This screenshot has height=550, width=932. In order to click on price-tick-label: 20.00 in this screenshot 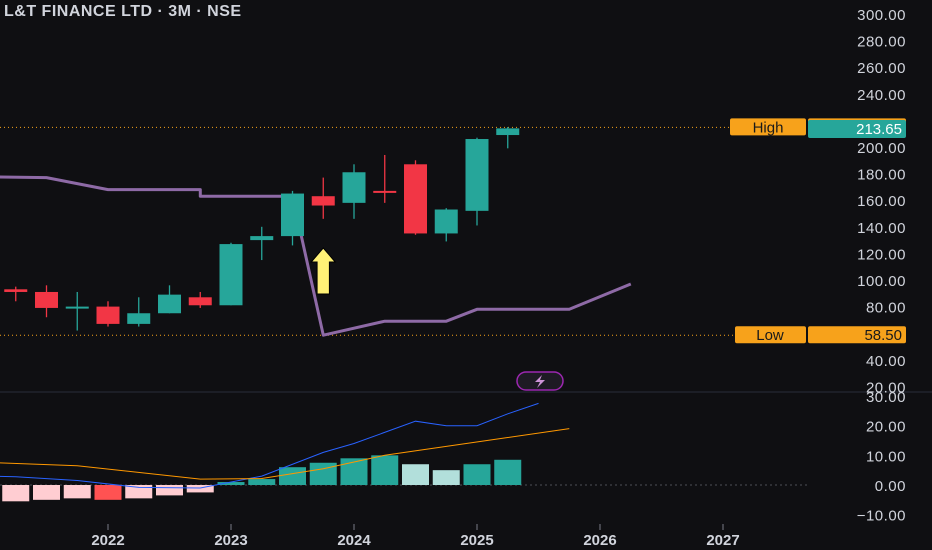, I will do `click(886, 387)`.